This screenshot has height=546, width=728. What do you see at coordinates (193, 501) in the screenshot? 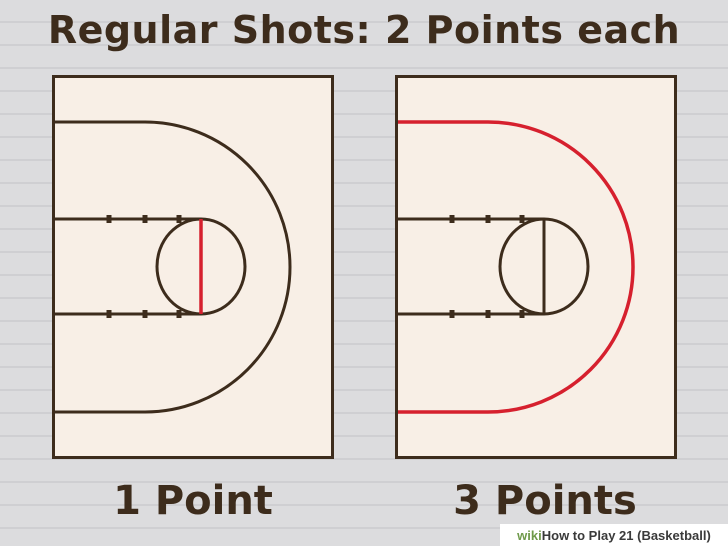
I see `caption-one-point: 1 Point` at bounding box center [193, 501].